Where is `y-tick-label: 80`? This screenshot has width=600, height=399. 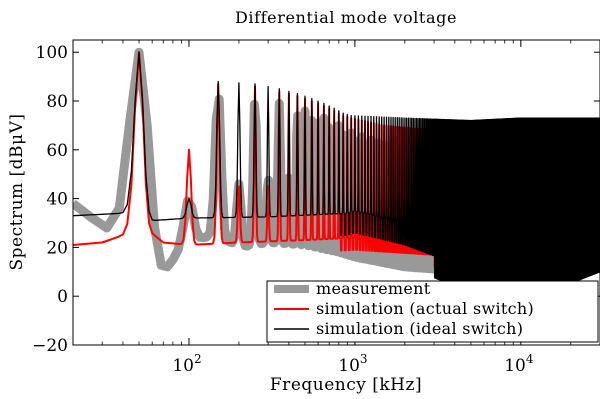 y-tick-label: 80 is located at coordinates (57, 102).